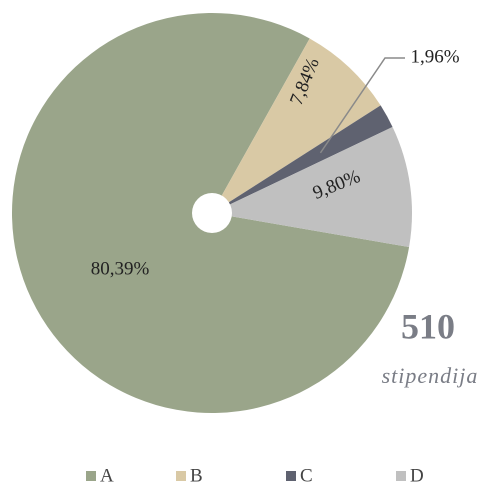 The height and width of the screenshot is (485, 486). Describe the element at coordinates (428, 326) in the screenshot. I see `total-number: 510` at that location.